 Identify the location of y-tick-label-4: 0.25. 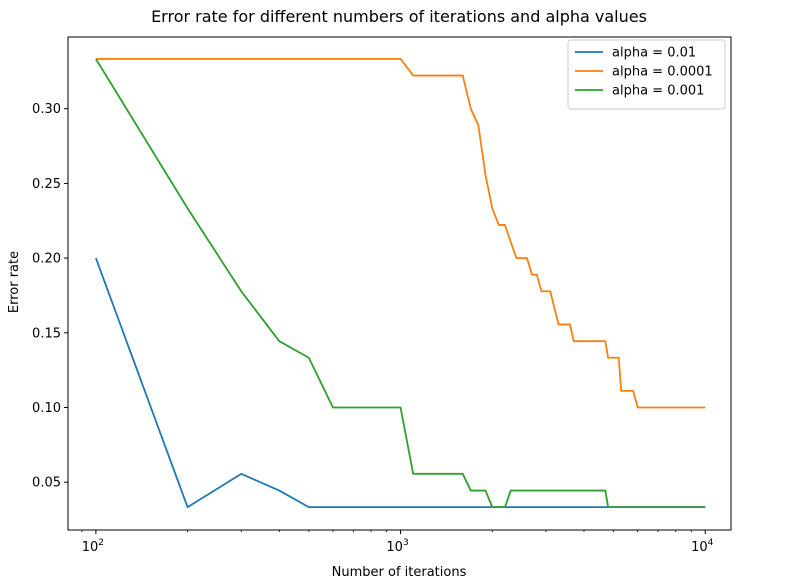
(46, 184).